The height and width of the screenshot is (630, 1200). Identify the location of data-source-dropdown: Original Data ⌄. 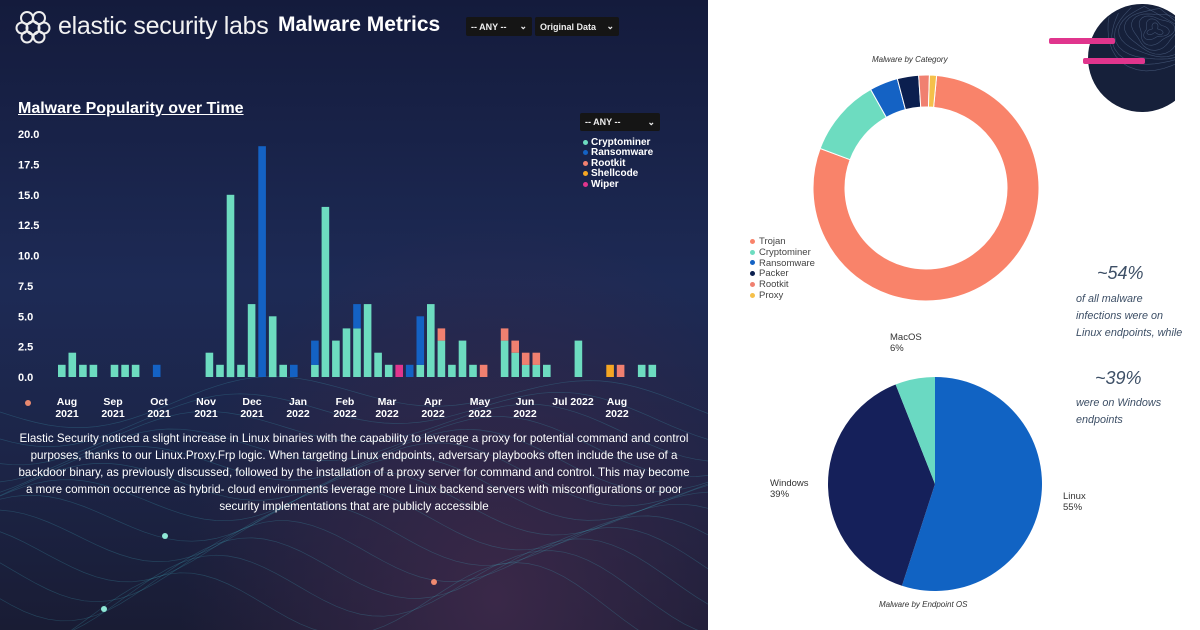
(577, 26).